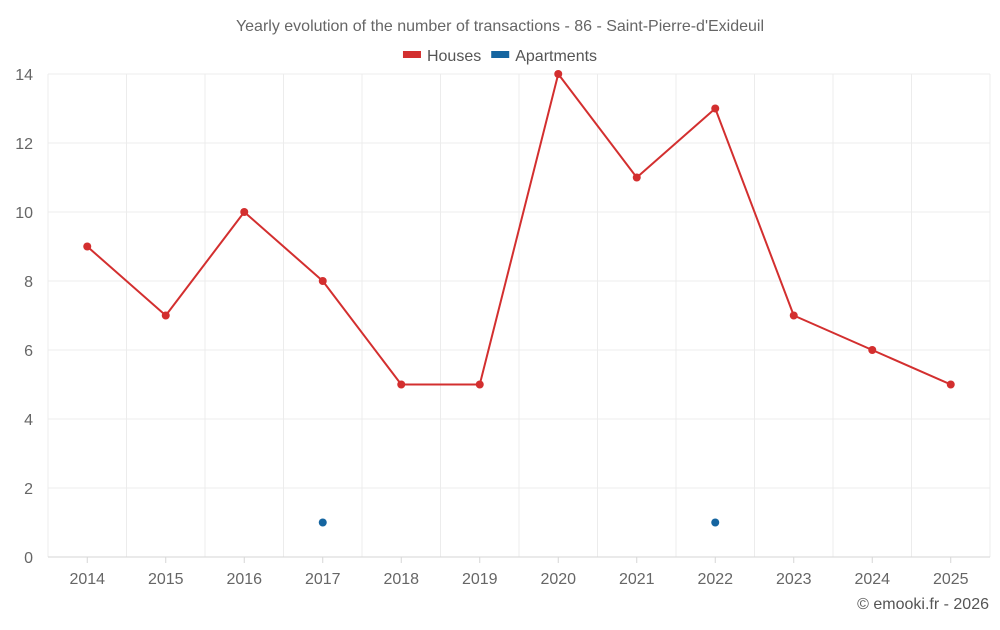  Describe the element at coordinates (401, 579) in the screenshot. I see `x-tick-label: 2018` at that location.